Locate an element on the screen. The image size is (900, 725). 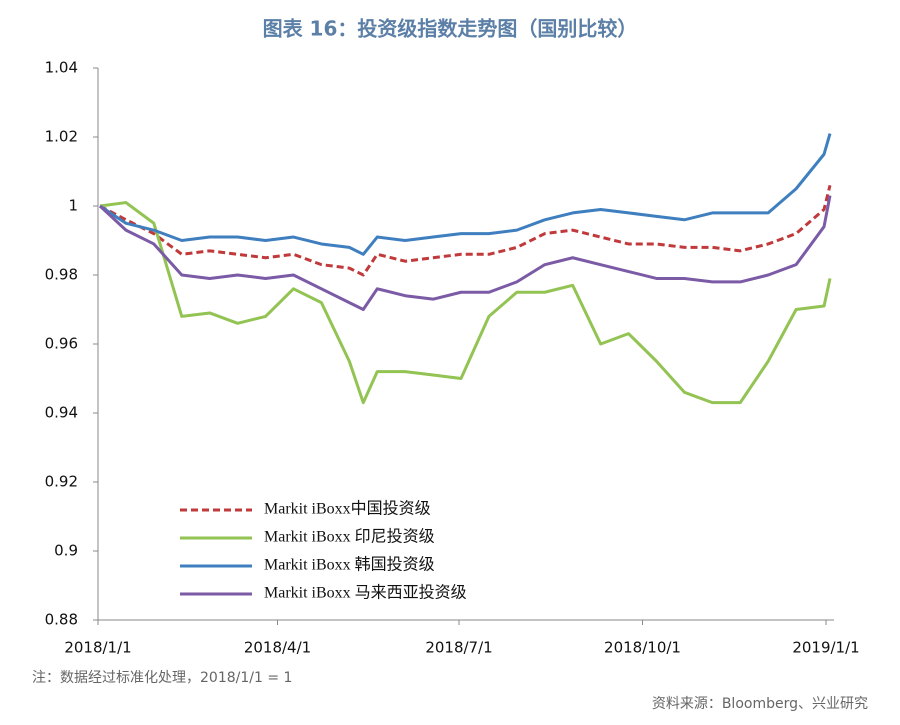
x-tick-label: 2018/4/1 is located at coordinates (277, 648).